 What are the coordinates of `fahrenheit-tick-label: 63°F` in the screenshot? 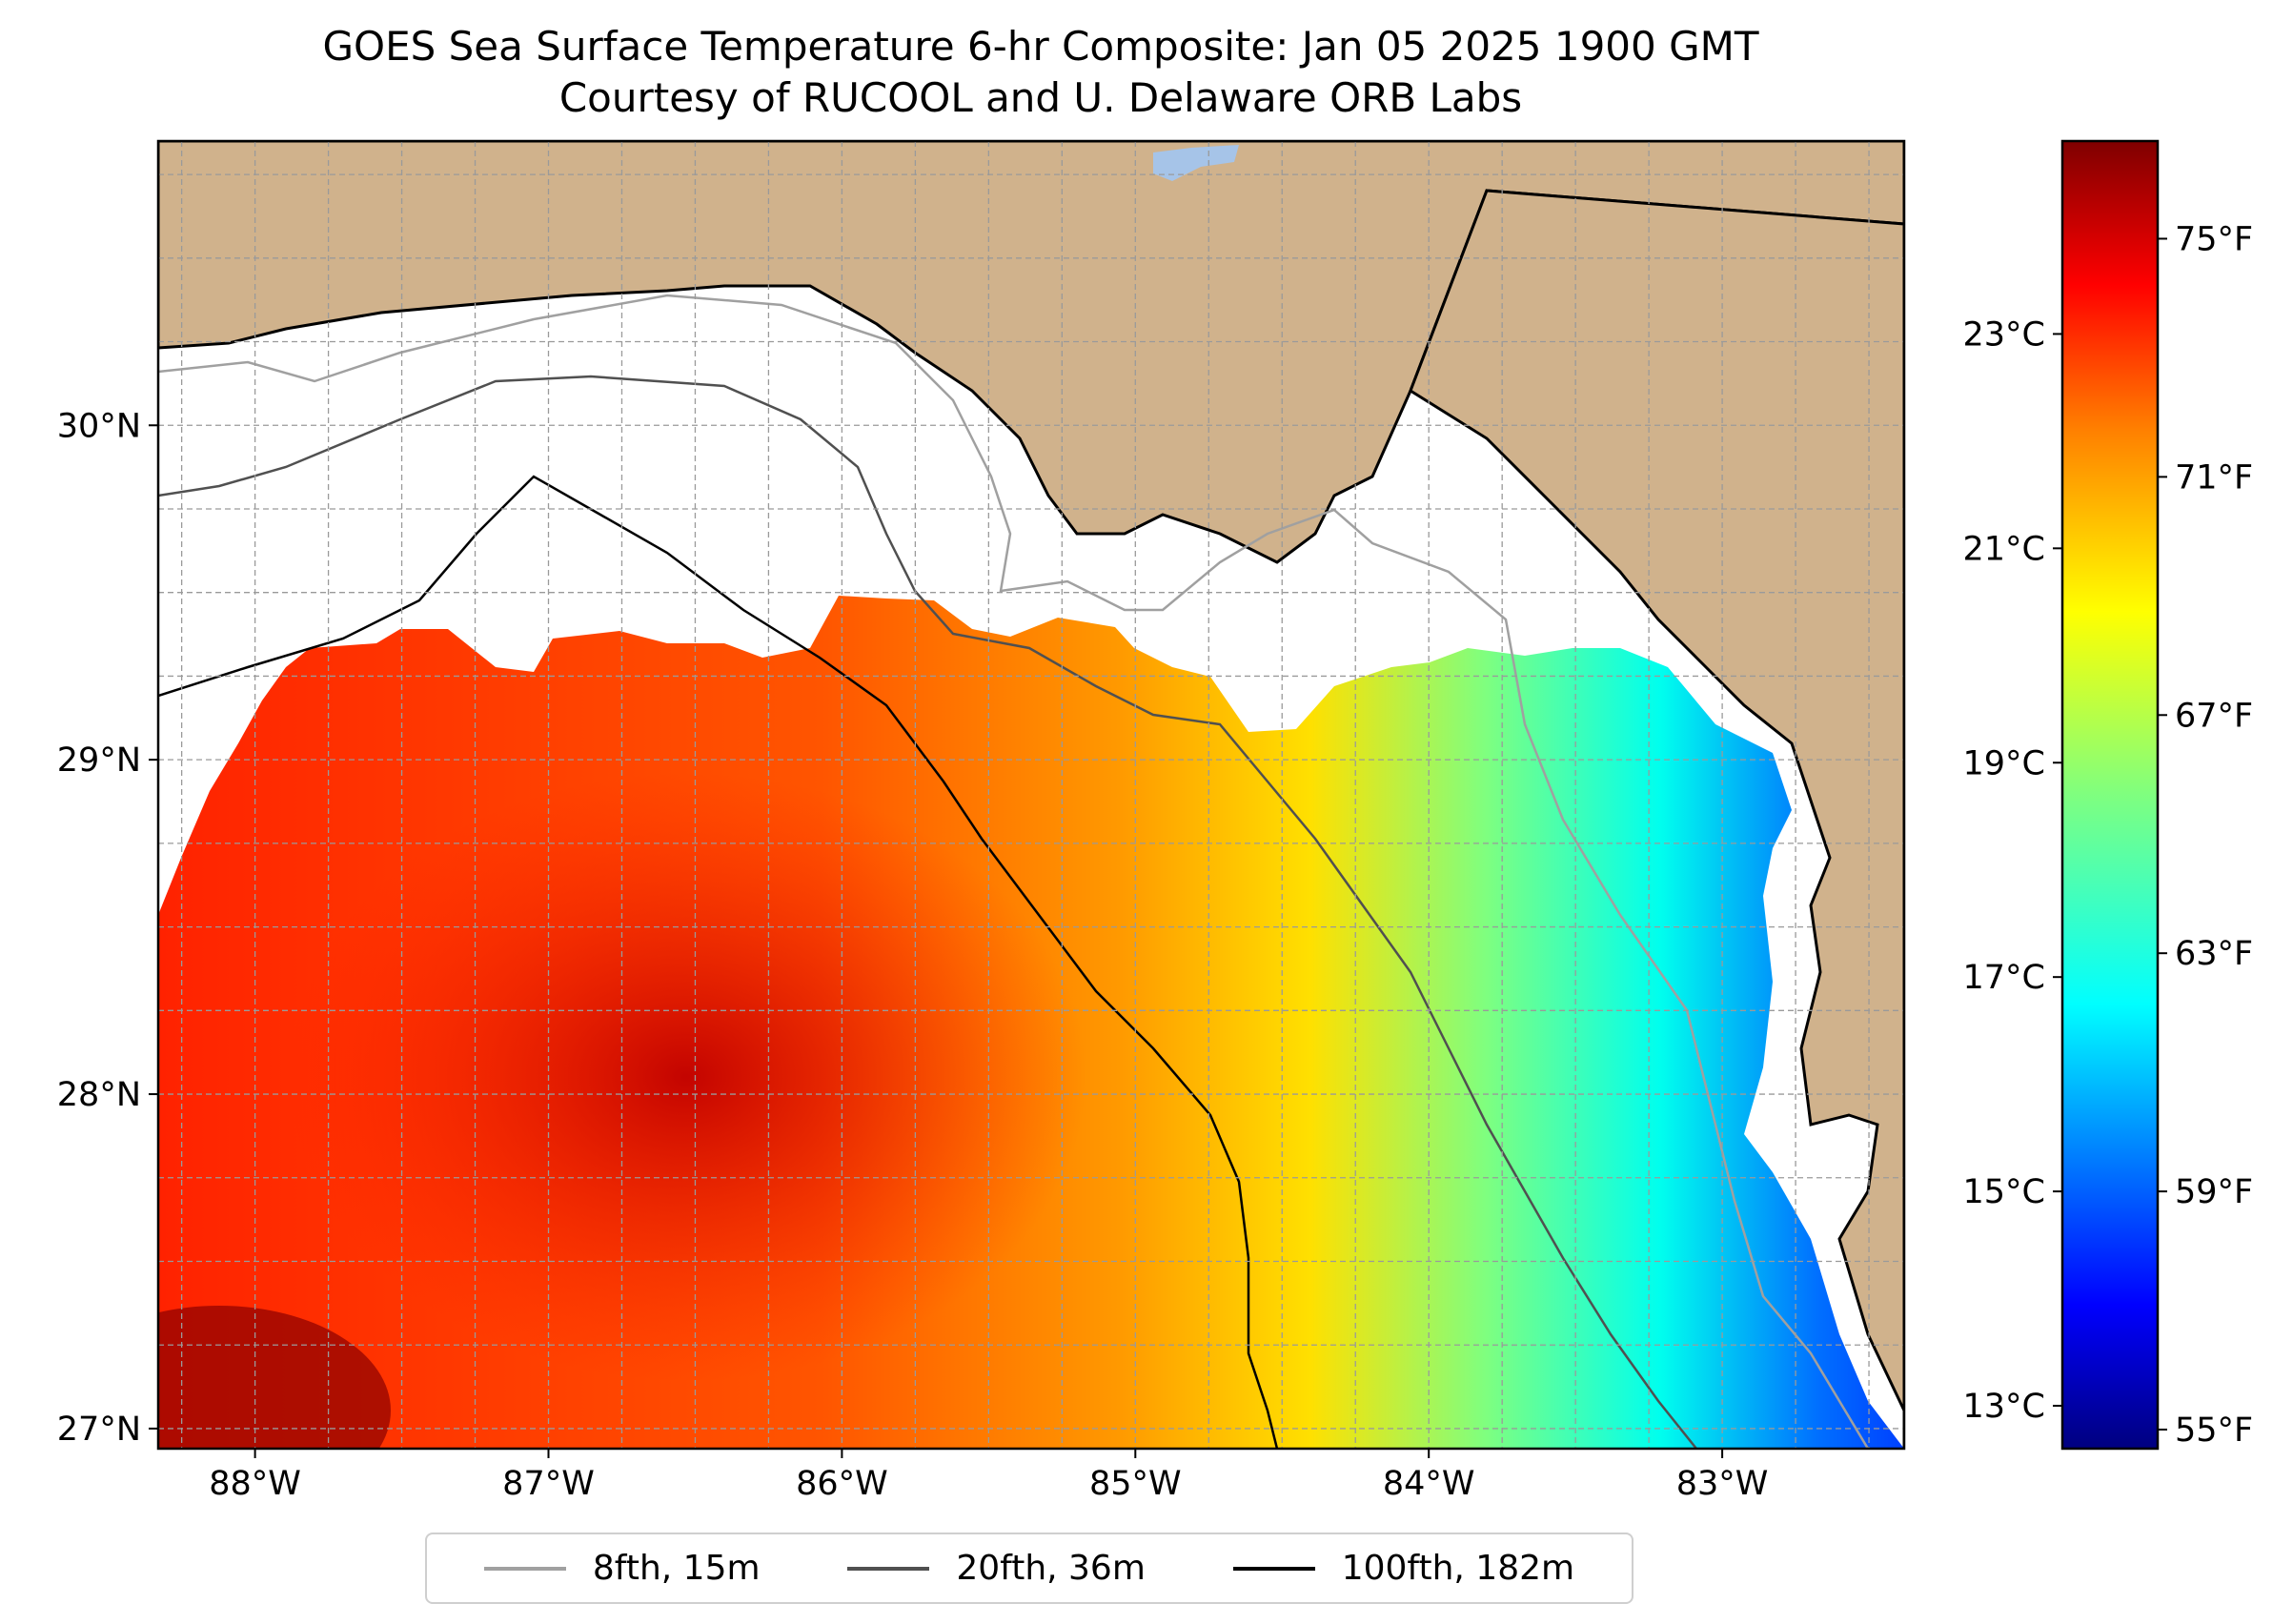 It's located at (2214, 954).